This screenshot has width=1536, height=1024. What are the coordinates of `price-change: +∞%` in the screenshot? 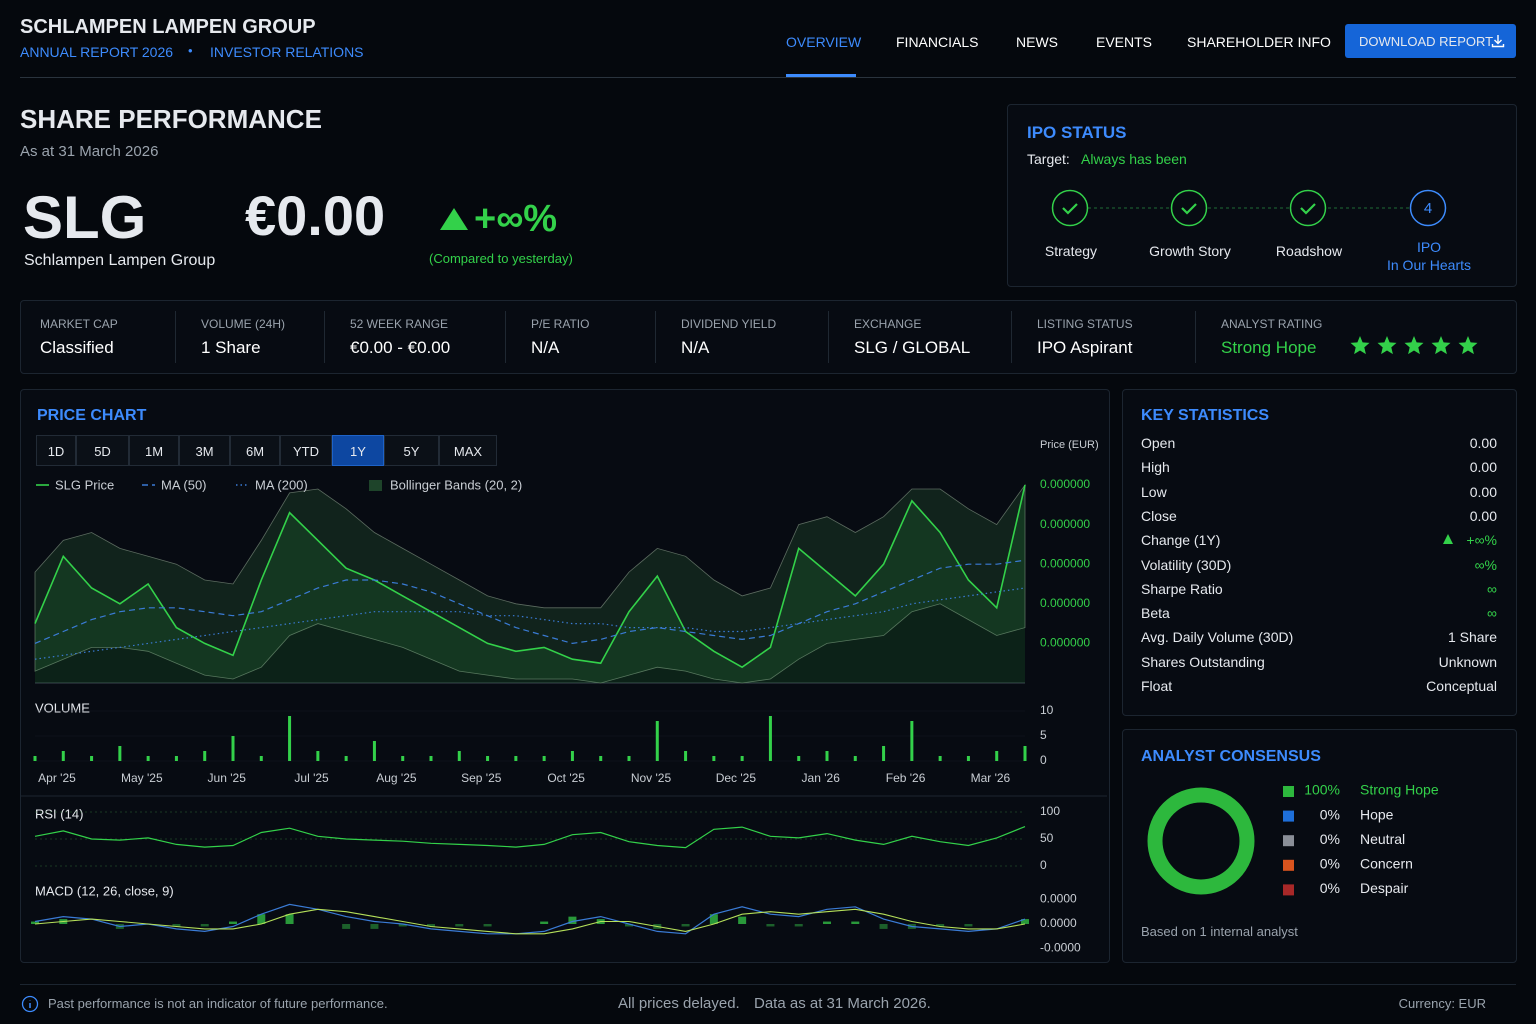 It's located at (516, 219).